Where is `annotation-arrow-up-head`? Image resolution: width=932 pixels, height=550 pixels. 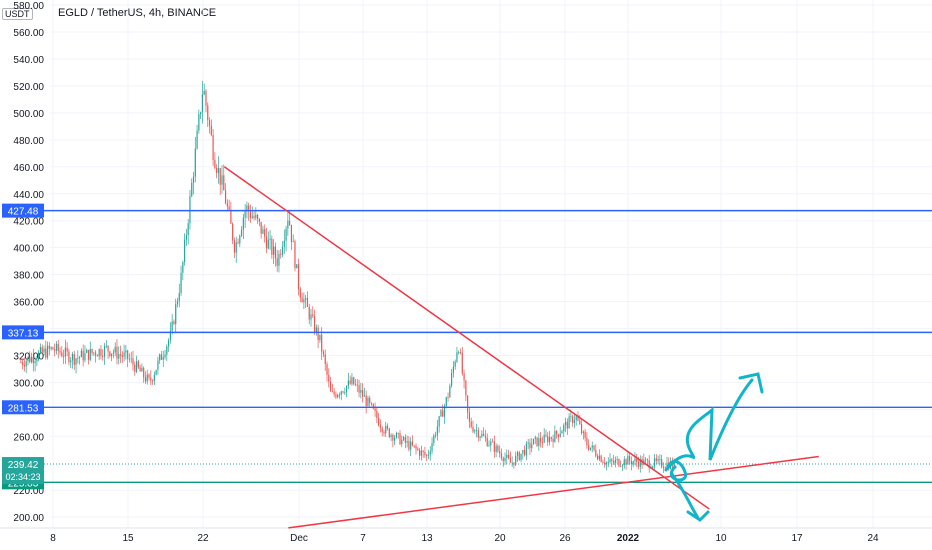
annotation-arrow-up-head is located at coordinates (751, 383).